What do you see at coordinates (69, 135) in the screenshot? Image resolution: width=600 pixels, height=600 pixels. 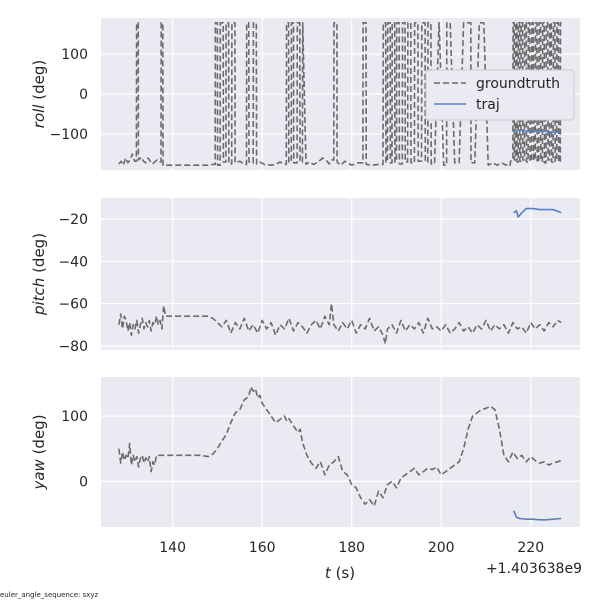 I see `y-tick-label-roll: −100` at bounding box center [69, 135].